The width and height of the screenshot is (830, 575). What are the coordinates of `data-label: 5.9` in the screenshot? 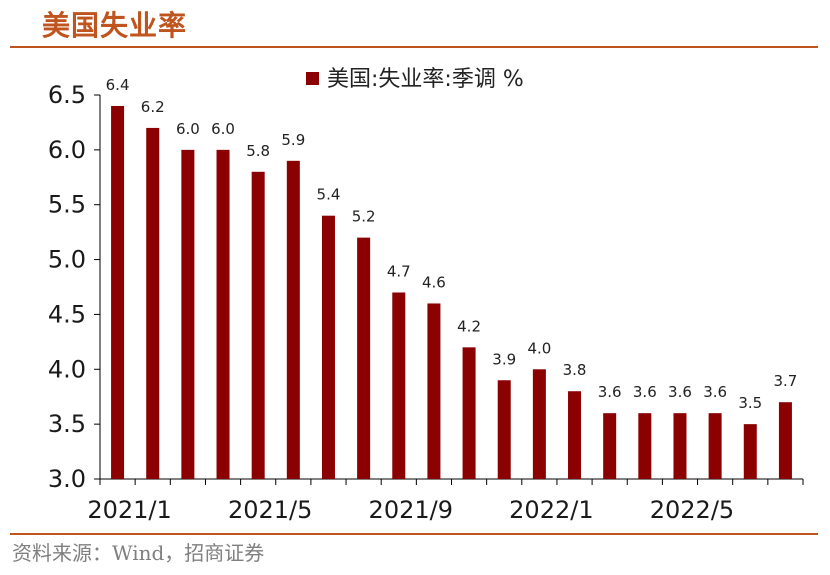 It's located at (293, 140).